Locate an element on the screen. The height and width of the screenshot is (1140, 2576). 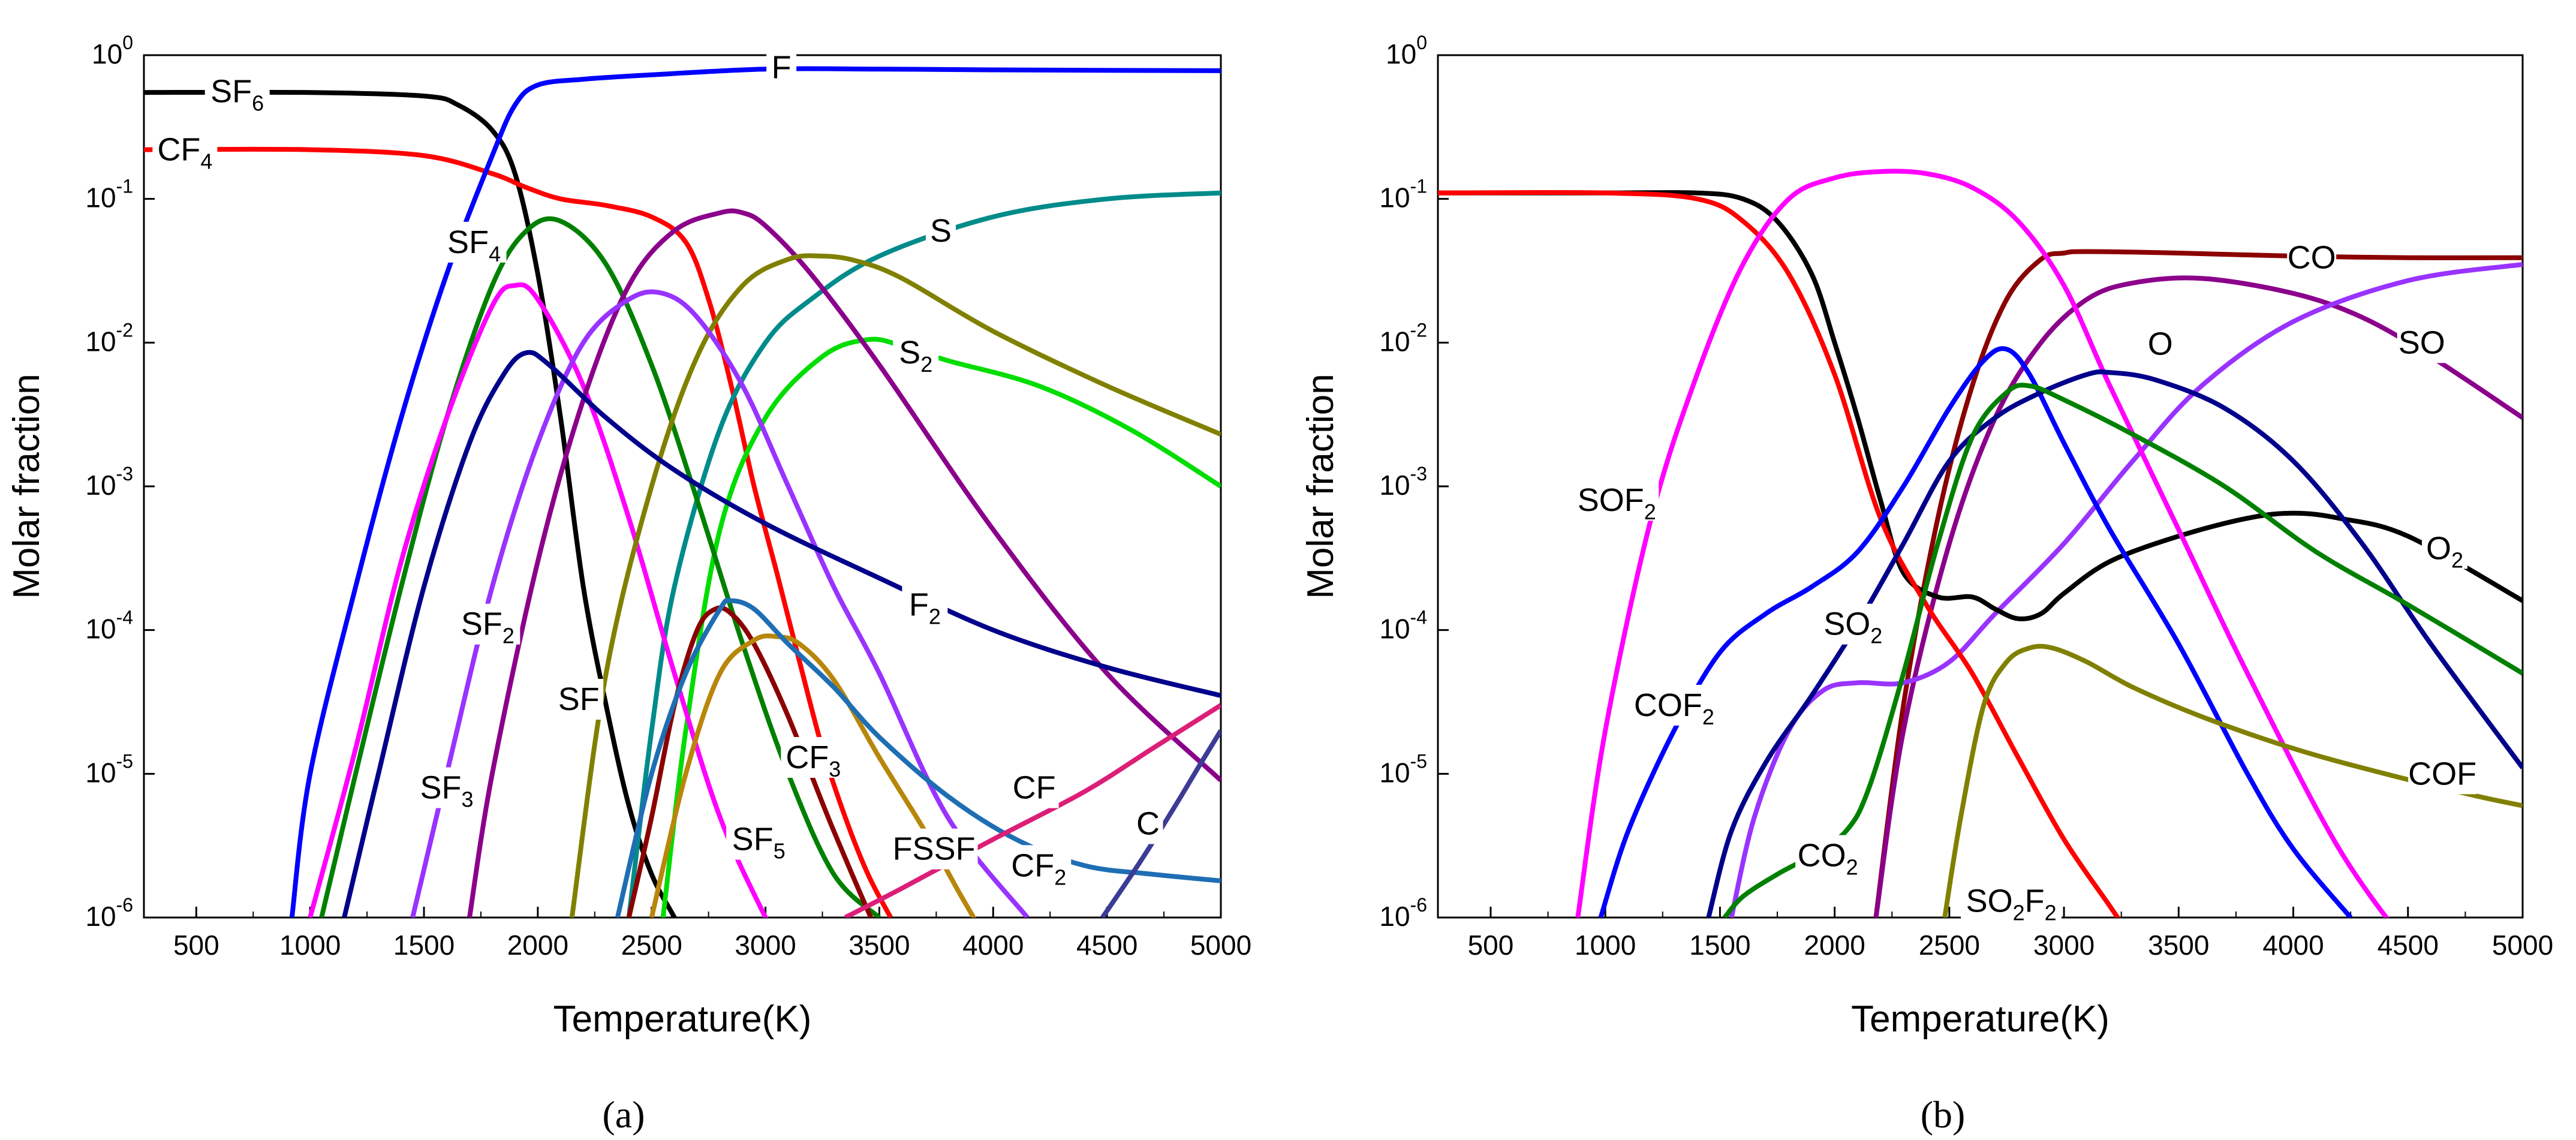
series-label-cf3: CF3 is located at coordinates (814, 759).